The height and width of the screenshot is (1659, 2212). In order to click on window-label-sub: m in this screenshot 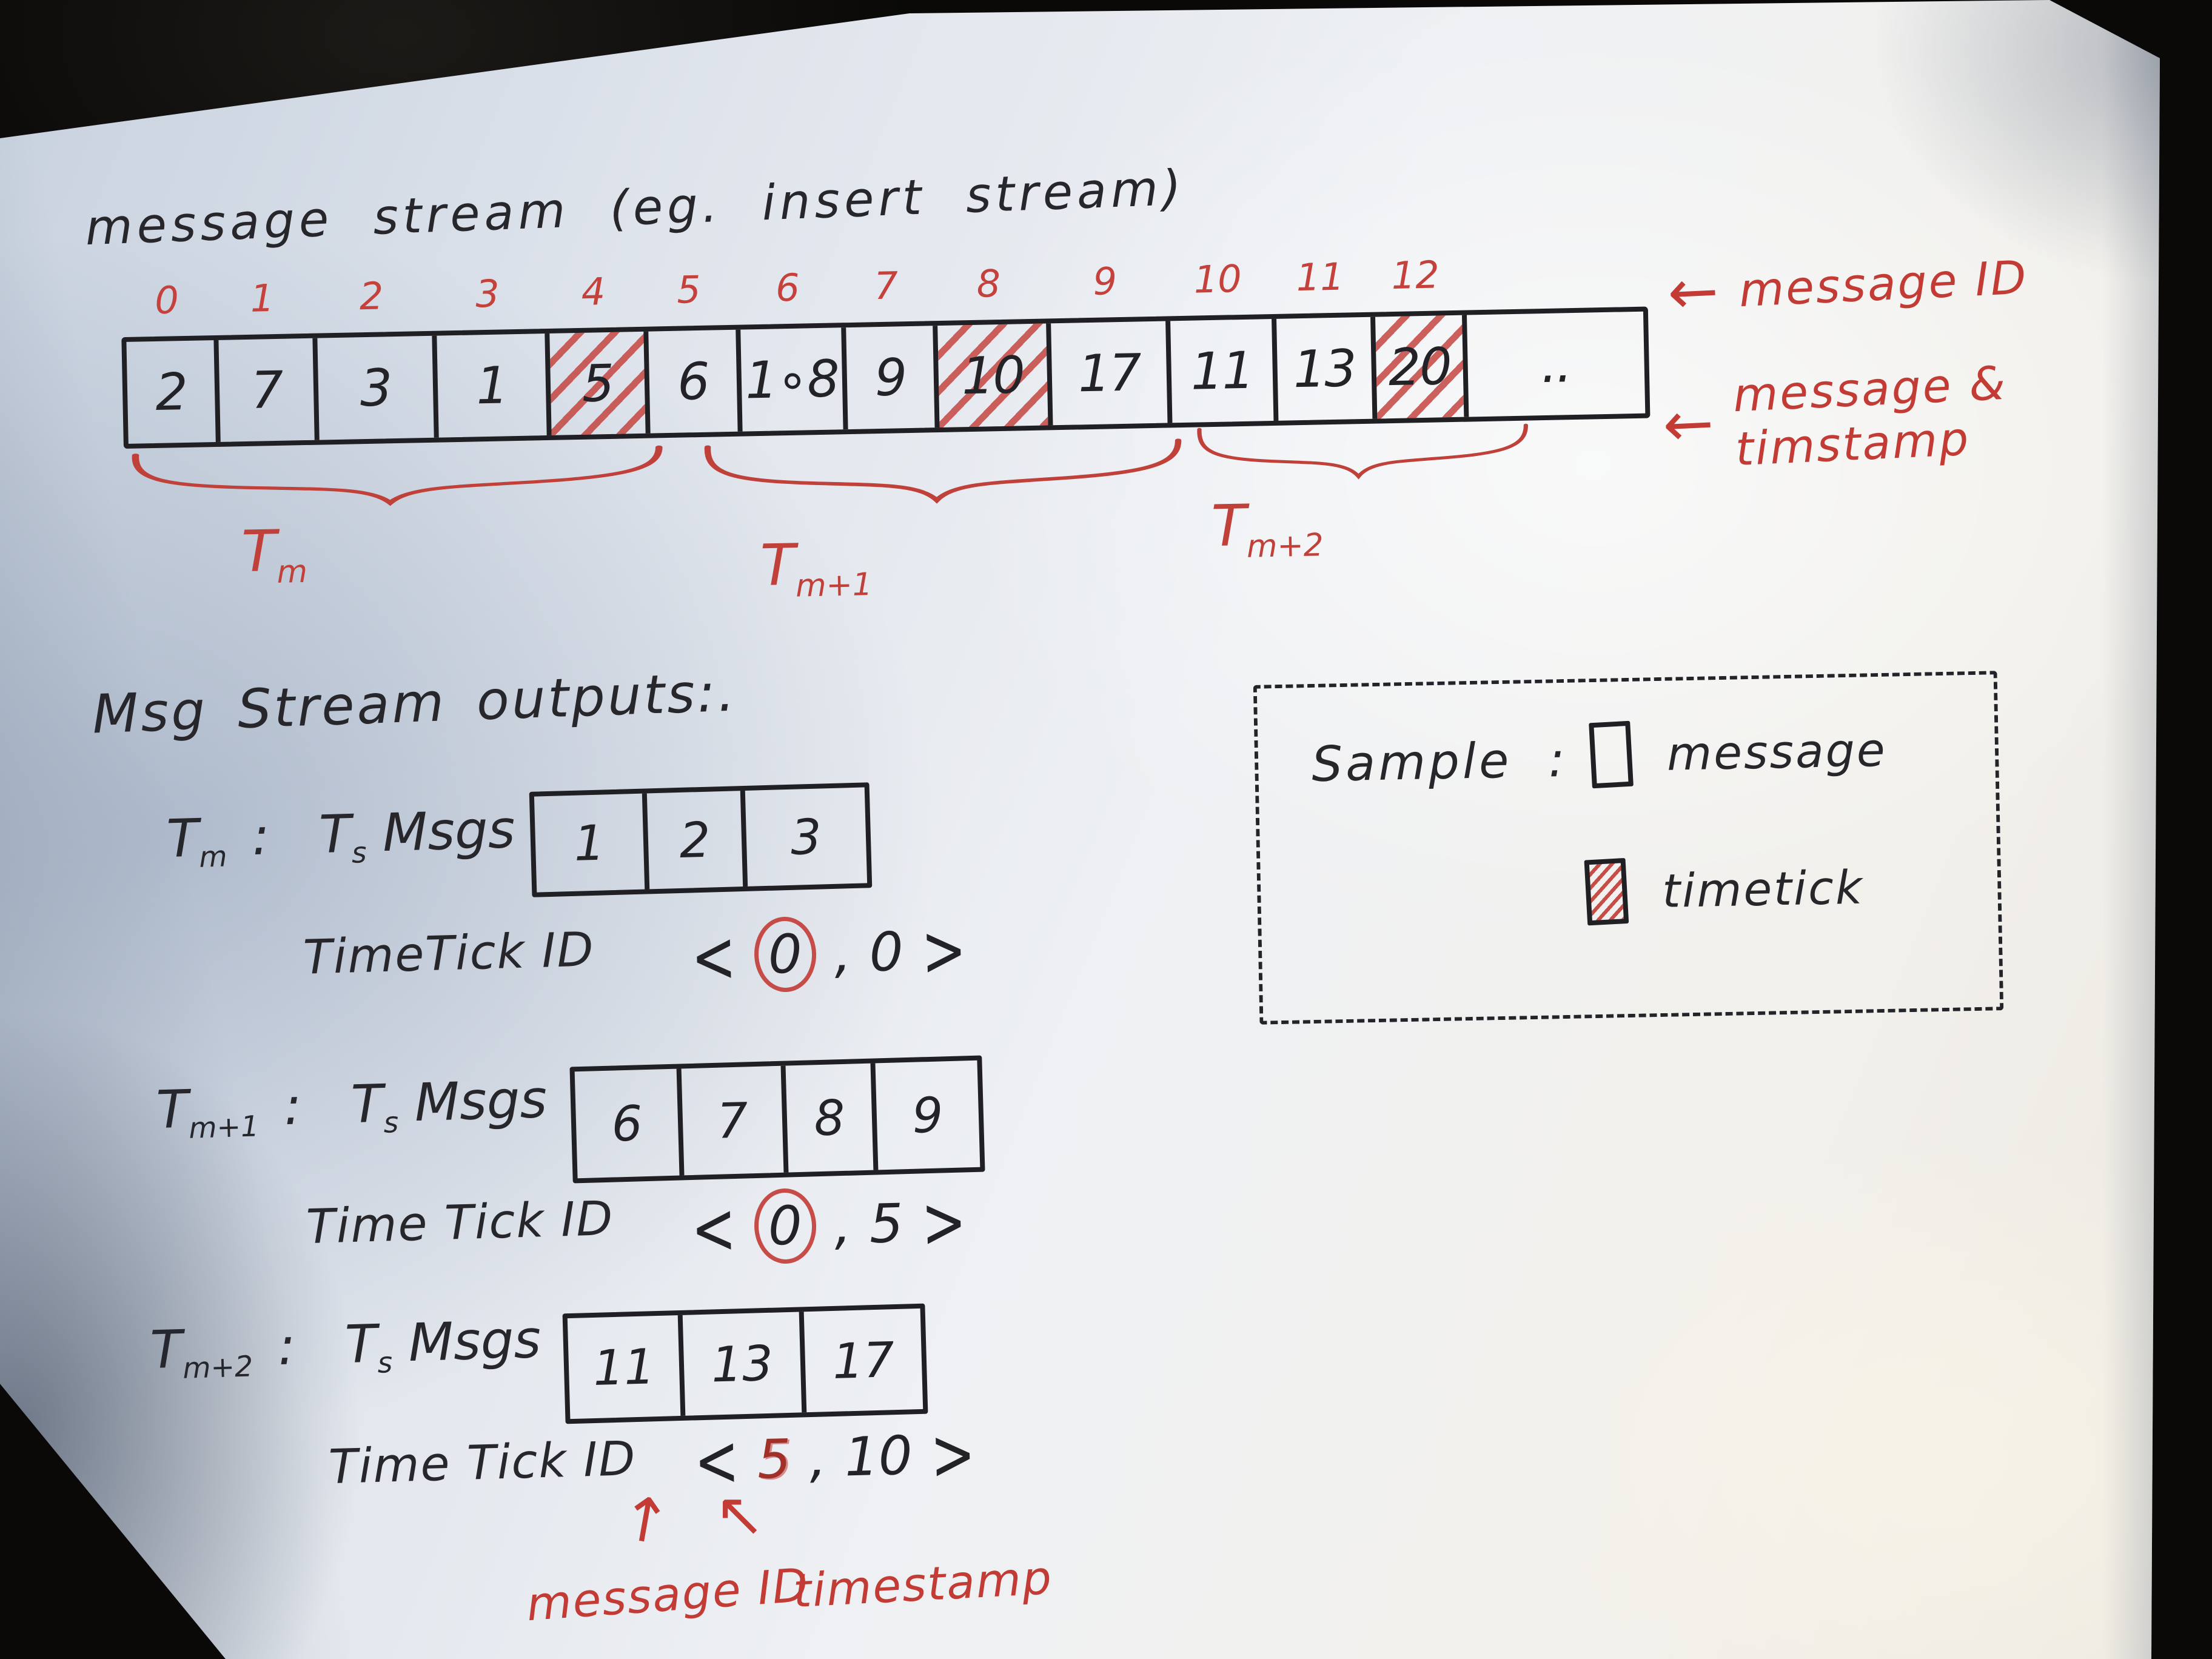, I will do `click(292, 572)`.